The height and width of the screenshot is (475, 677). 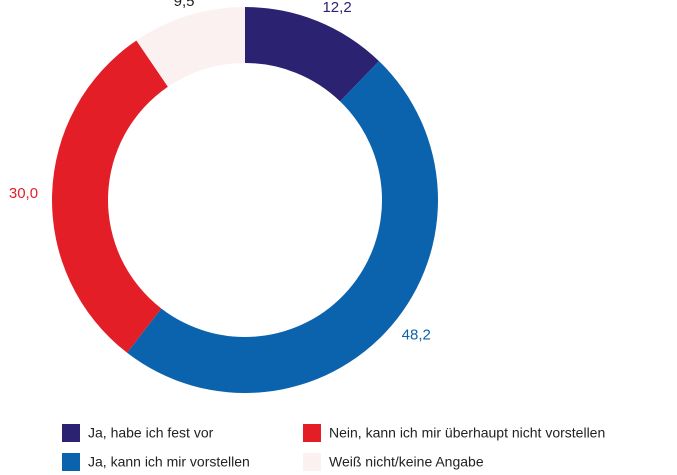 What do you see at coordinates (416, 334) in the screenshot?
I see `data-label: 48,2` at bounding box center [416, 334].